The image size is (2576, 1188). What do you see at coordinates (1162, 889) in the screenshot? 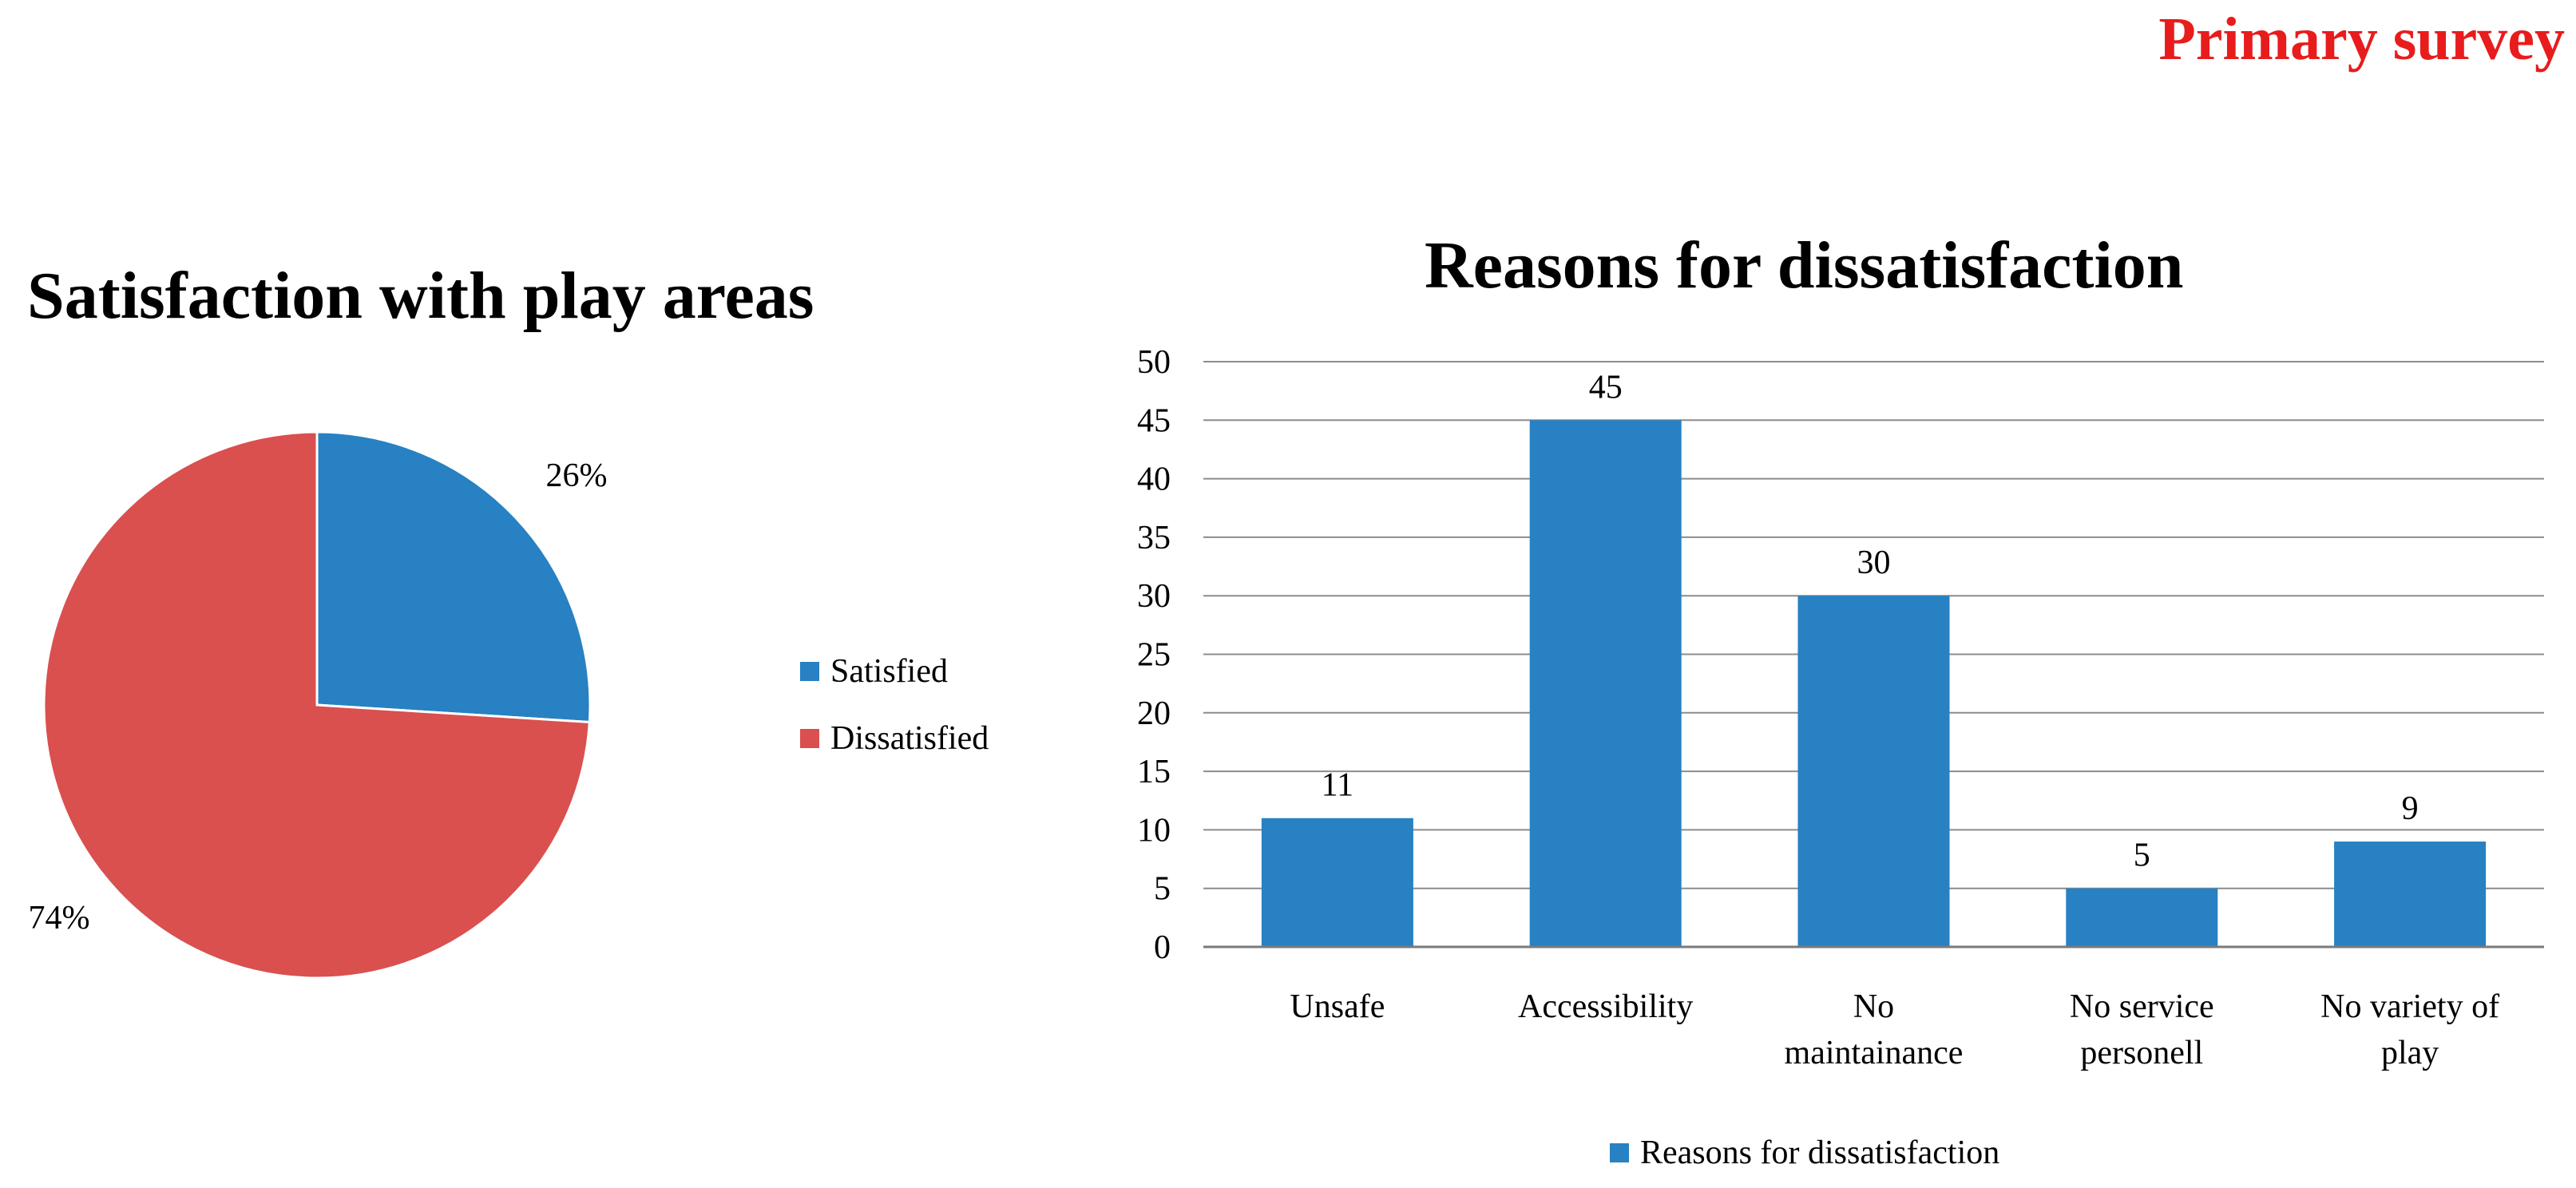
I see `y-tick-label-5: 5` at bounding box center [1162, 889].